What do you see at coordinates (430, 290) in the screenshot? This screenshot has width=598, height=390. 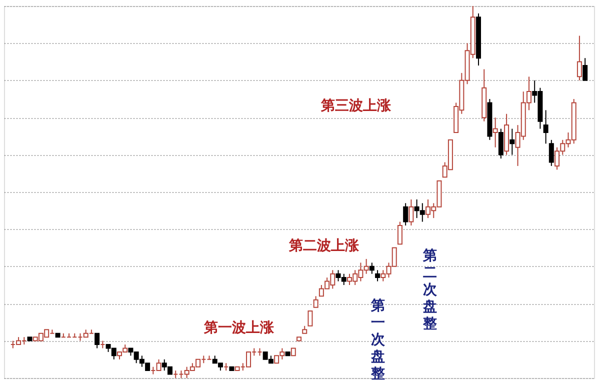 I see `annotation: 第二次盘整` at bounding box center [430, 290].